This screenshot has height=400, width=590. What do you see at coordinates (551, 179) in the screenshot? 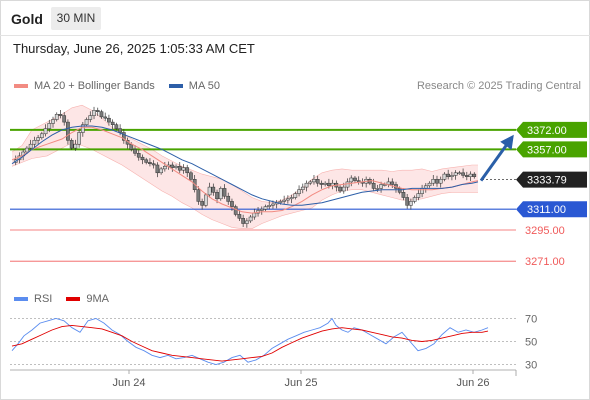
I see `last-price-tag` at bounding box center [551, 179].